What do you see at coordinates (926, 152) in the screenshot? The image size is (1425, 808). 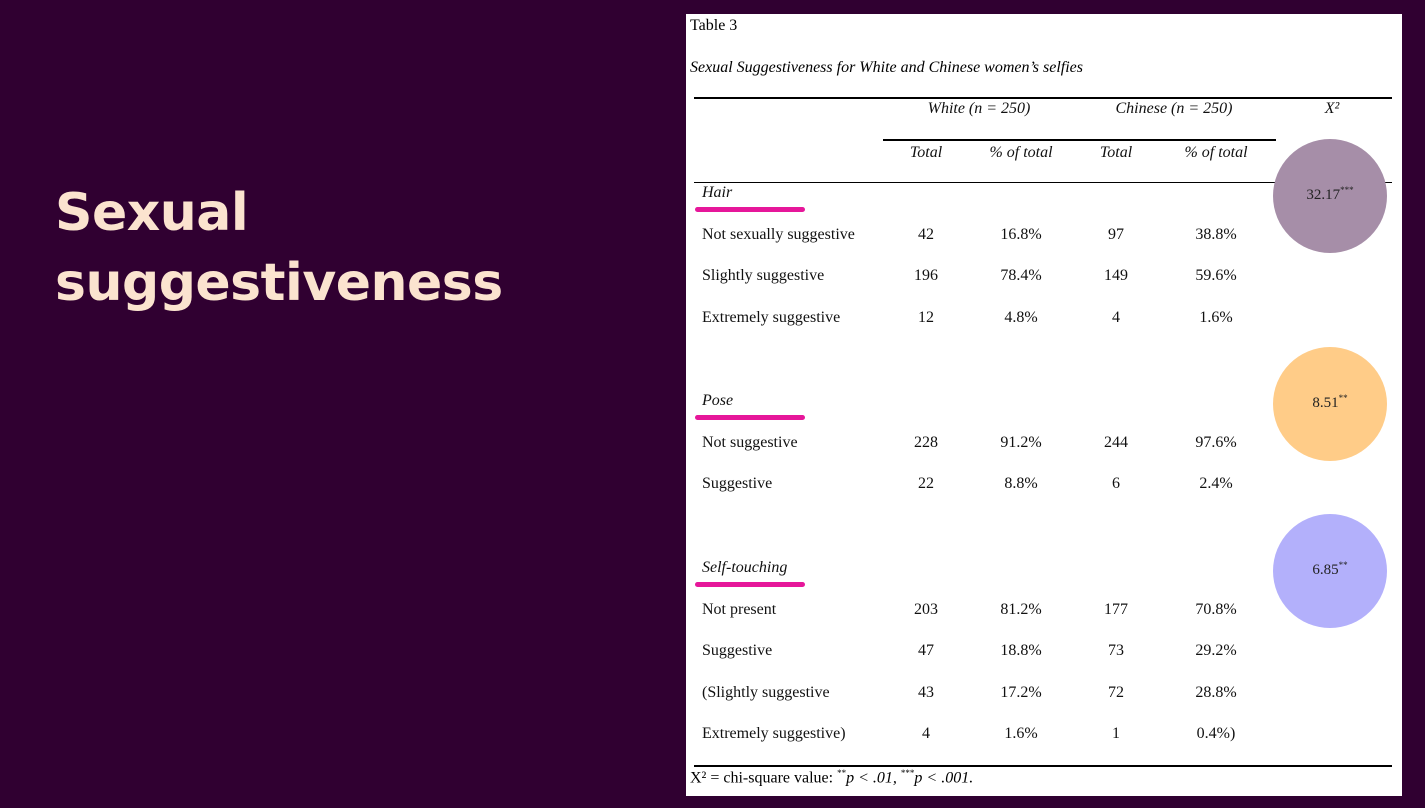 I see `subheader-white-total: Total` at bounding box center [926, 152].